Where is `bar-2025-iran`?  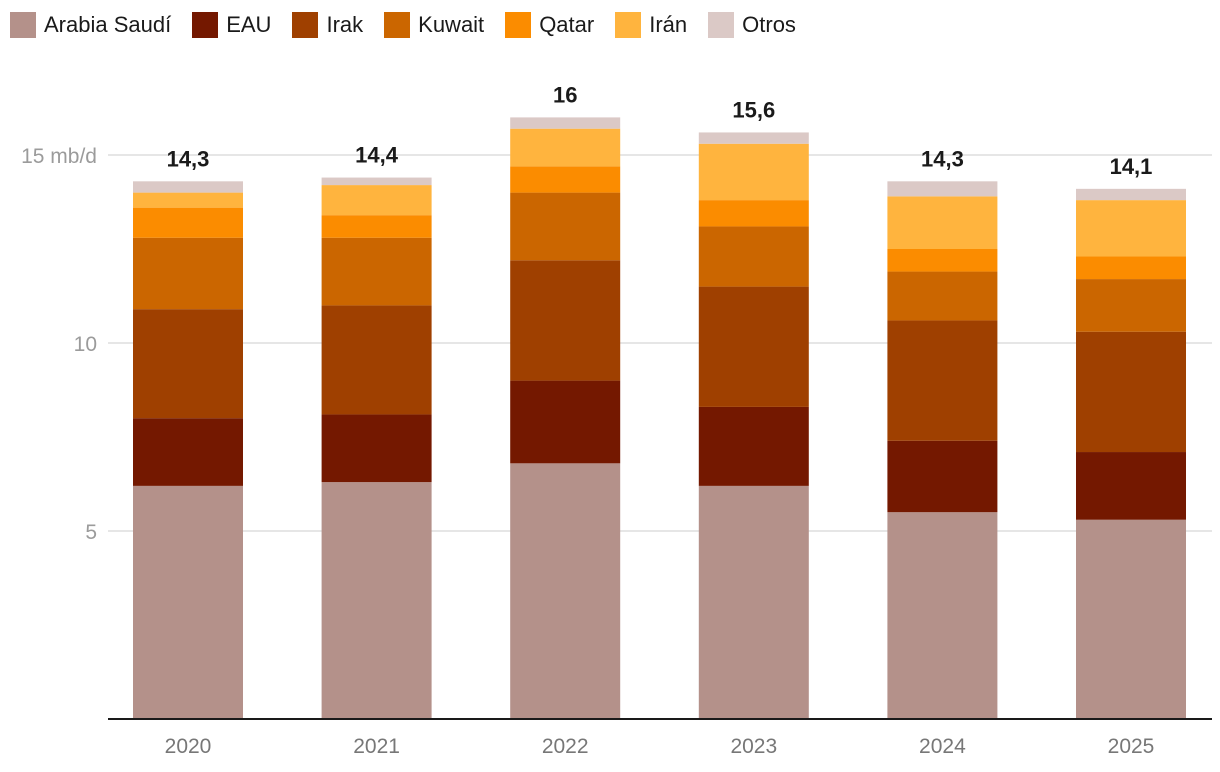 bar-2025-iran is located at coordinates (1131, 228).